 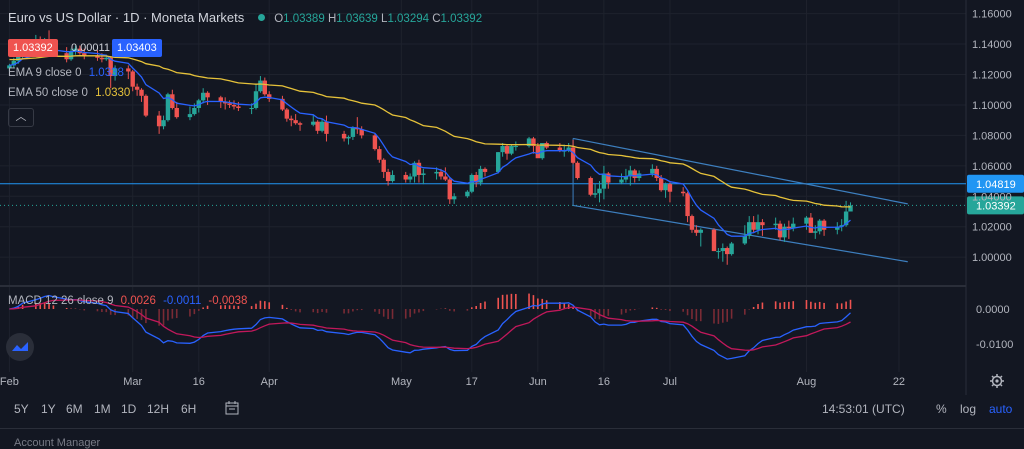 I want to click on horizontal-line: 1.04819, so click(x=512, y=183).